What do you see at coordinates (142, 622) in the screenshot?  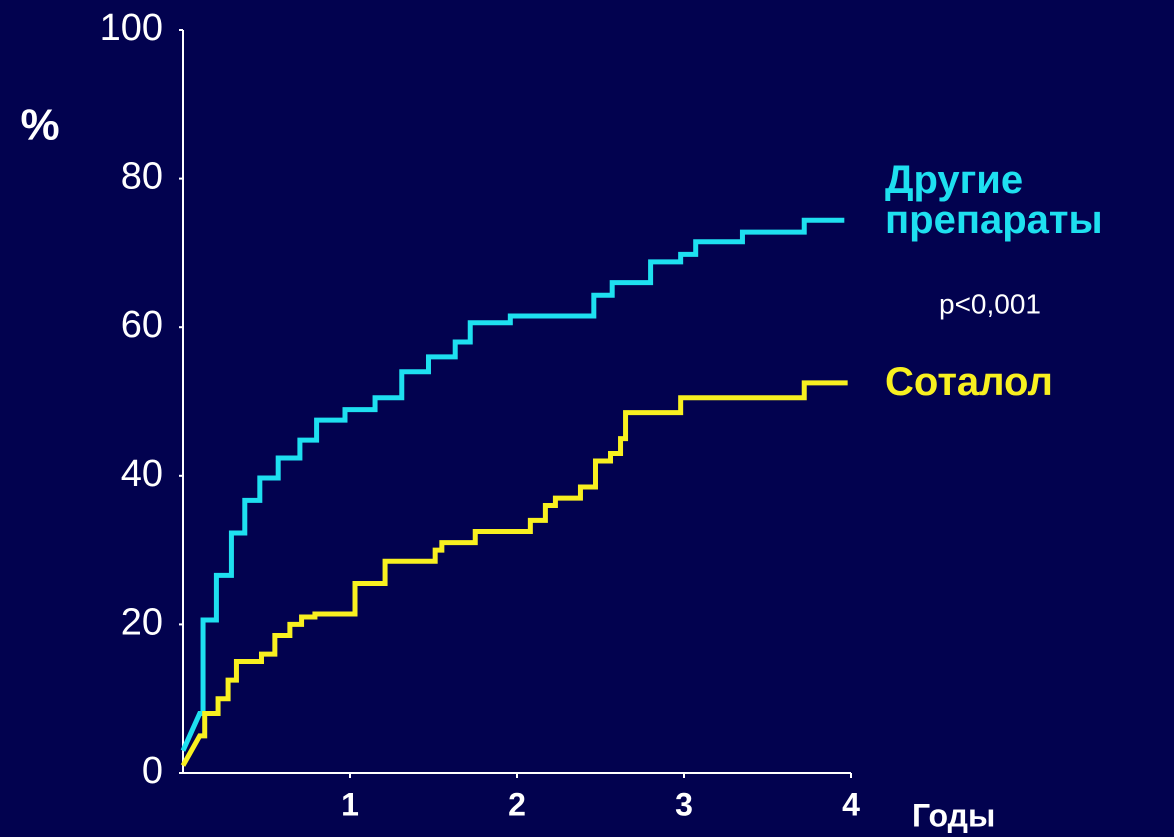 I see `y-tick-label: 20` at bounding box center [142, 622].